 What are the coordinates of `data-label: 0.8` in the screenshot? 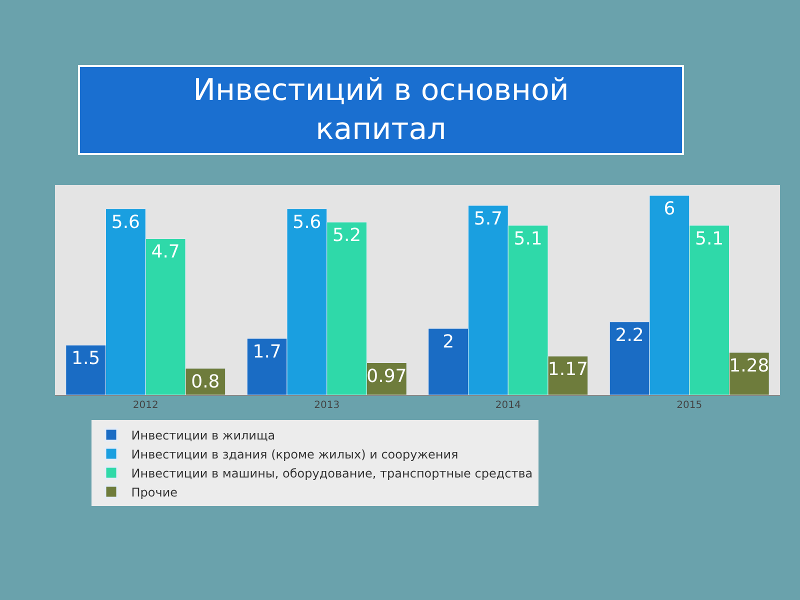 It's located at (205, 381).